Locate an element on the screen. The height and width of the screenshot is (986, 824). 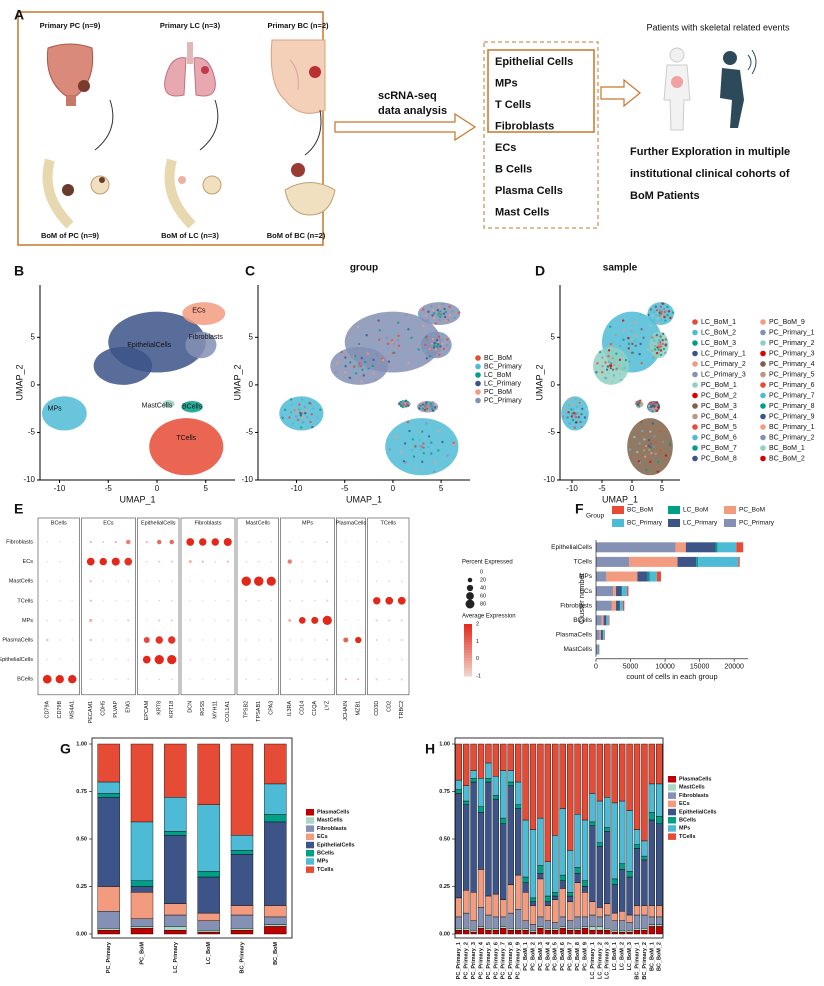
x-tick-label: PC_Primary_8 is located at coordinates (511, 960).